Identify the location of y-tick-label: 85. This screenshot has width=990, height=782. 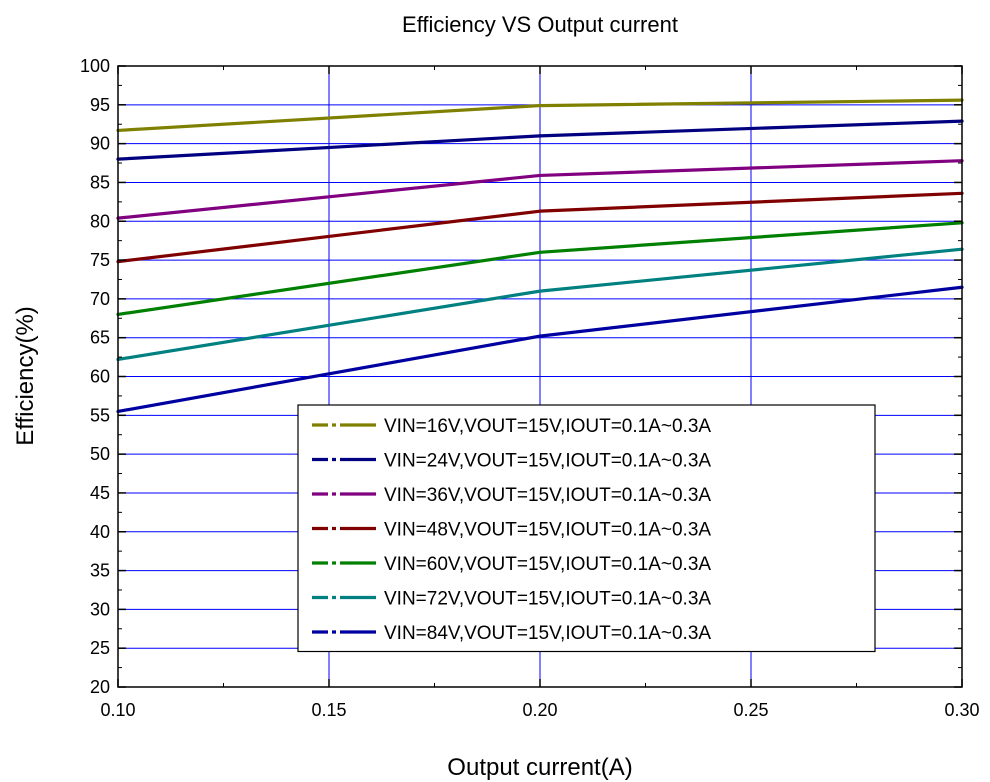
(100, 182).